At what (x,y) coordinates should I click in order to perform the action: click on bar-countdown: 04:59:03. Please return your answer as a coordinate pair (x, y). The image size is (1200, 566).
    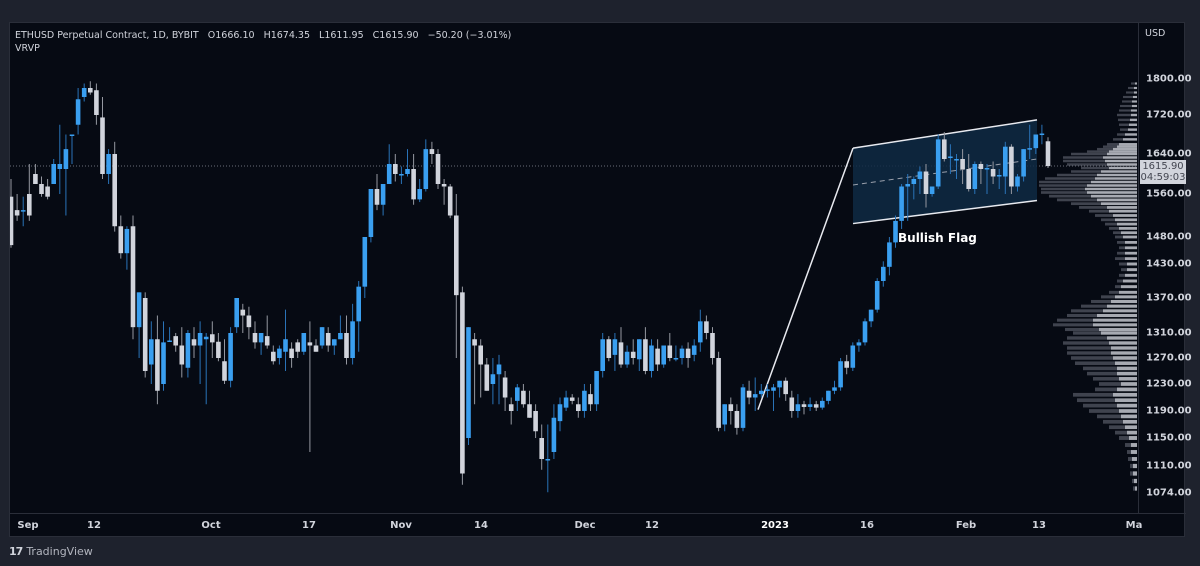
    Looking at the image, I should click on (1163, 178).